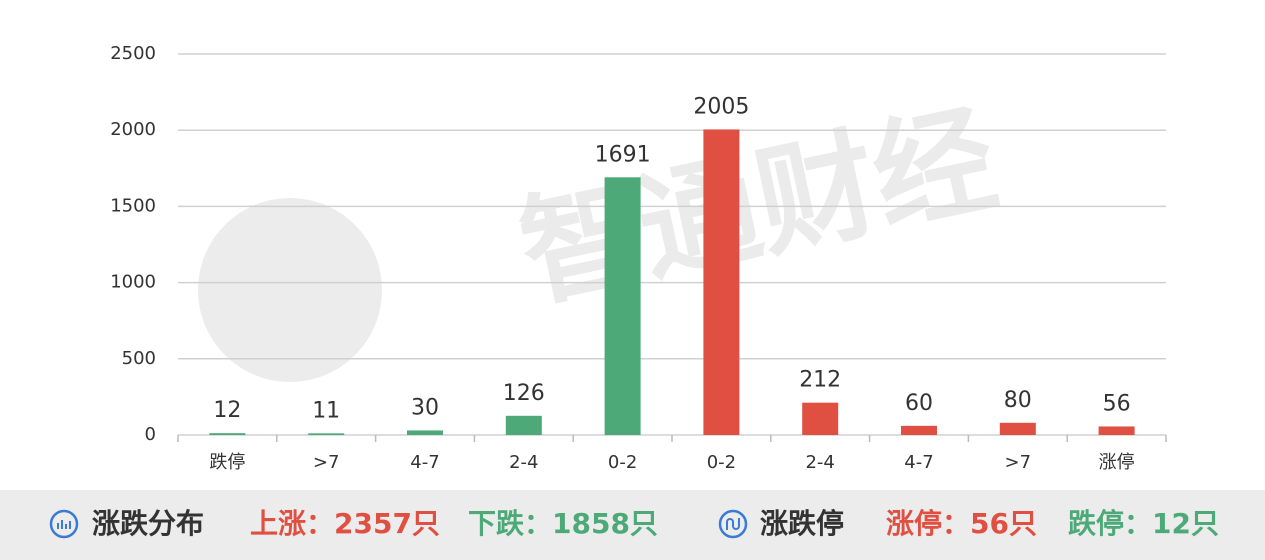  Describe the element at coordinates (133, 205) in the screenshot. I see `y-tick-label: 1500` at that location.